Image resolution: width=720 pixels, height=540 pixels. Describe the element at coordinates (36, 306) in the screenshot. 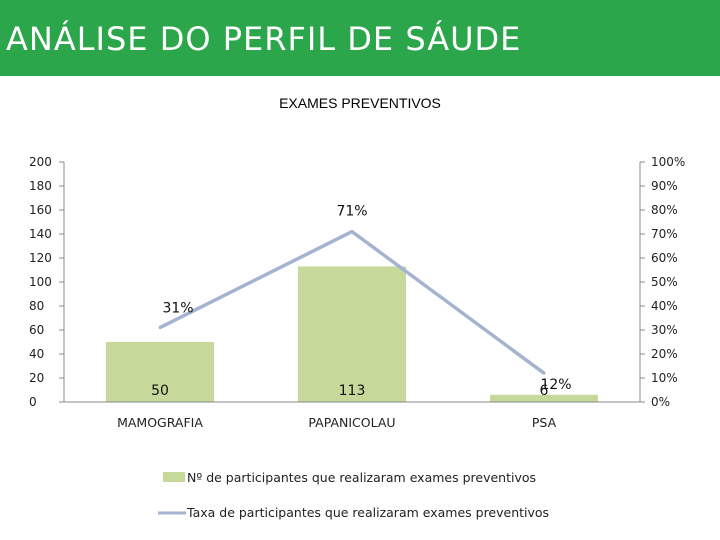

I see `left-tick-label: 80` at that location.